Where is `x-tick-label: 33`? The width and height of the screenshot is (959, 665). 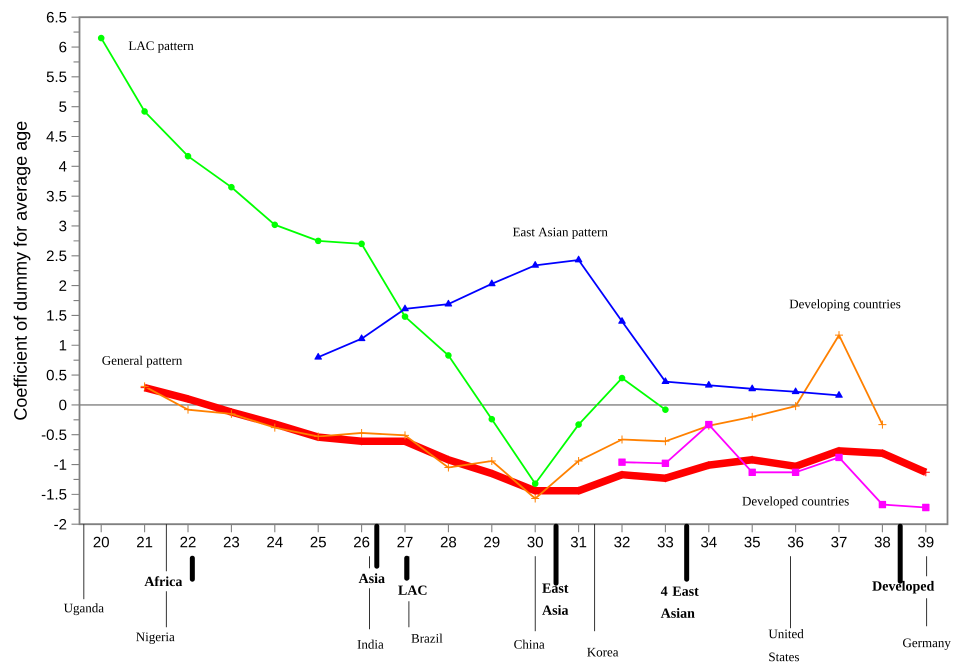 x-tick-label: 33 is located at coordinates (666, 542).